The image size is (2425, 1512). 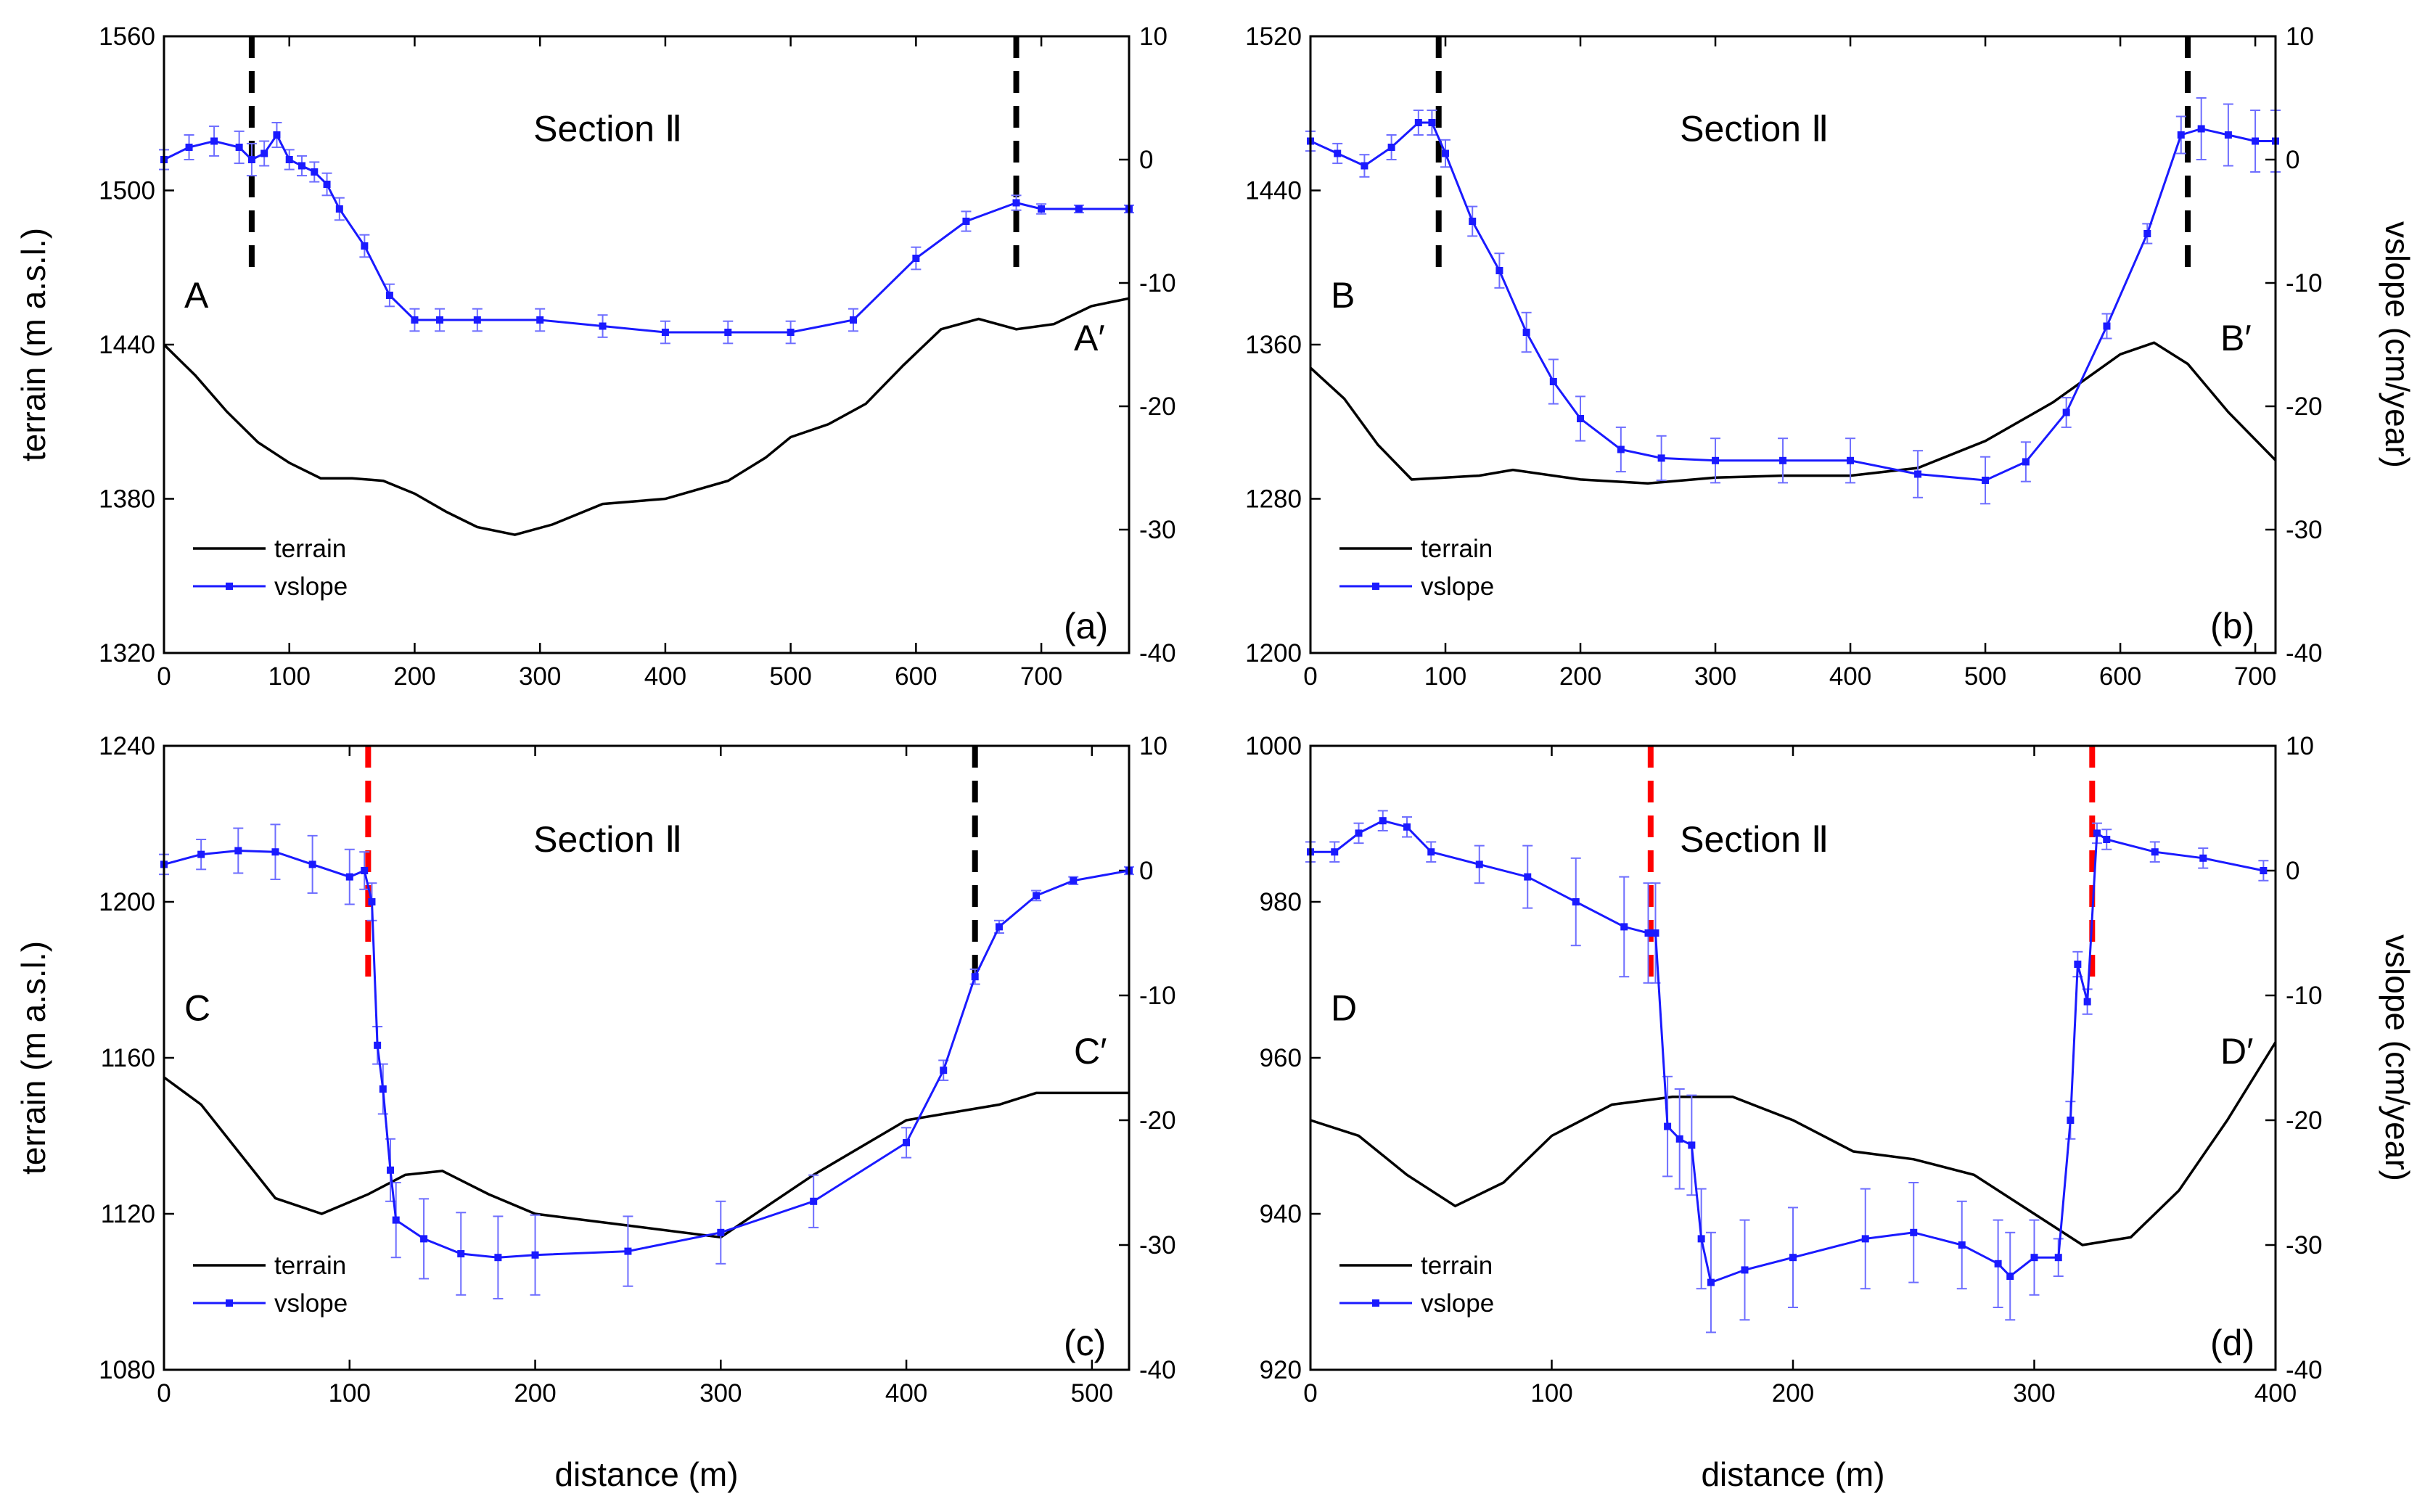 What do you see at coordinates (33, 1058) in the screenshot?
I see `y-left-axis-label-bottom: terrain (m a.s.l.)` at bounding box center [33, 1058].